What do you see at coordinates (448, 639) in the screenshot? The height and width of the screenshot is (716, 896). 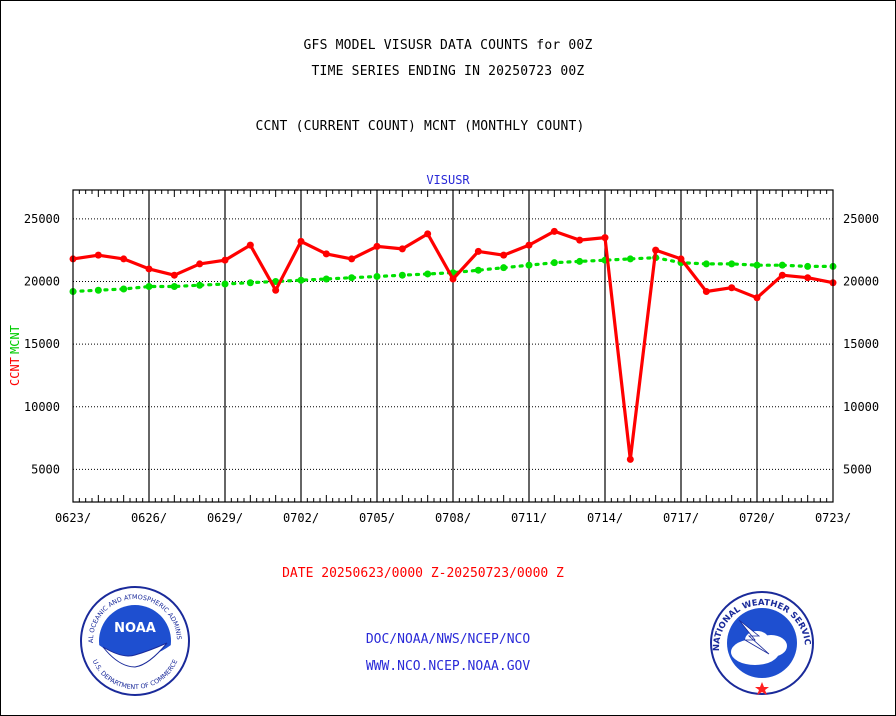 I see `org-path-text: DOC/NOAA/NWS/NCEP/NCO` at bounding box center [448, 639].